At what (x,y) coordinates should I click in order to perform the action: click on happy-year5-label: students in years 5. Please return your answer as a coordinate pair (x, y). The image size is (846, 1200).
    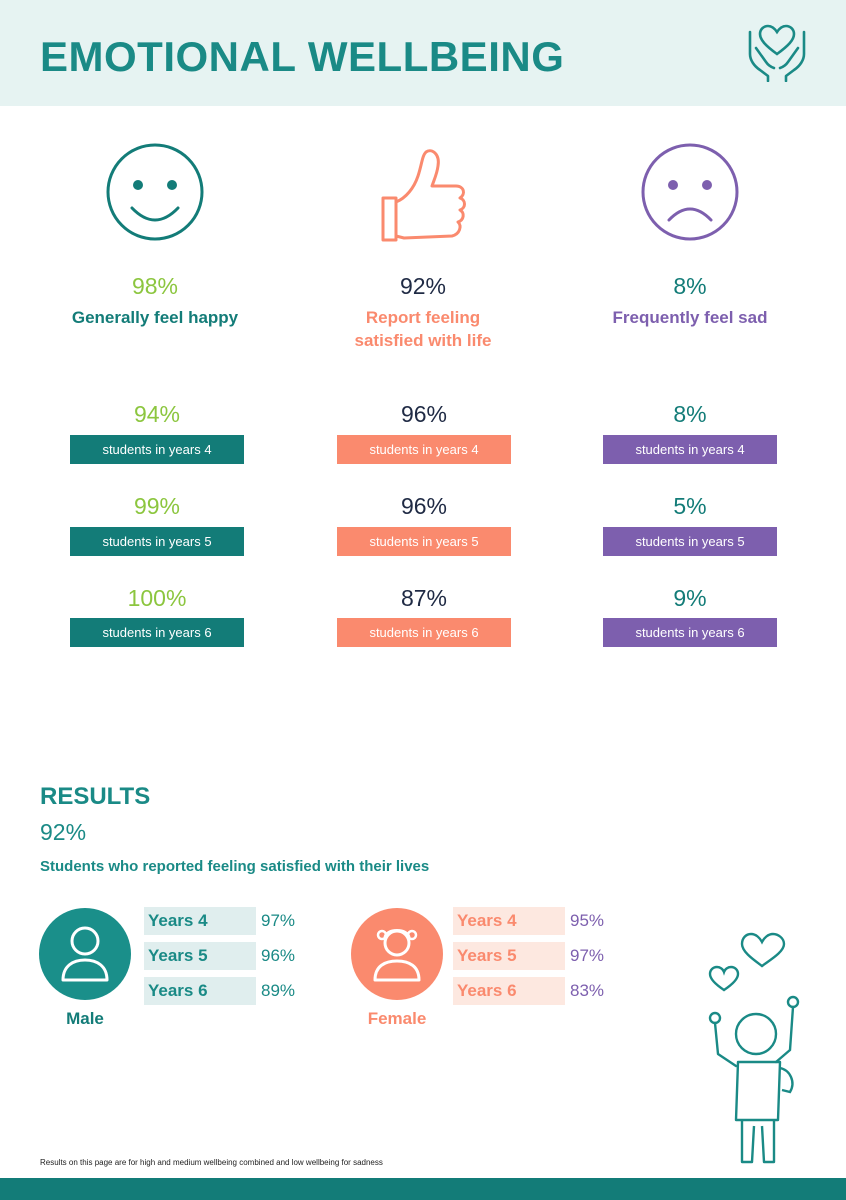
    Looking at the image, I should click on (157, 541).